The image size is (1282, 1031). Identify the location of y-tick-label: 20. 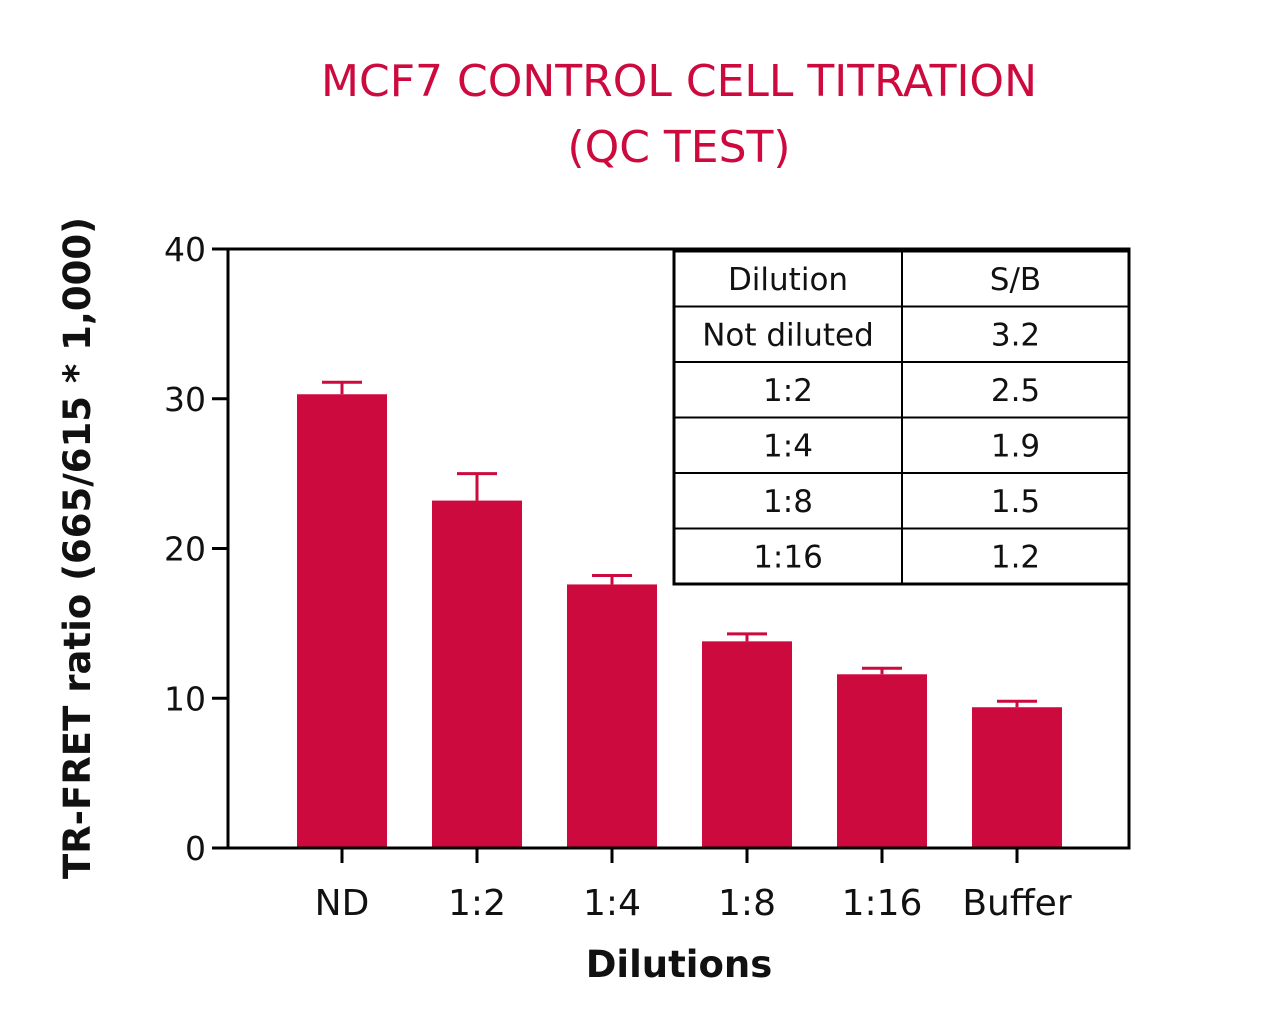
(185, 549).